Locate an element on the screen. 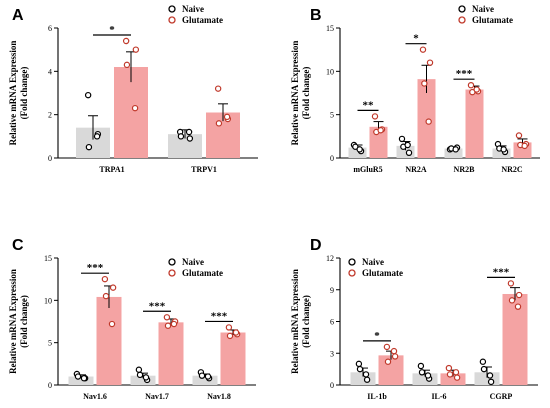  bar-glutamate-mglur5 is located at coordinates (378, 142).